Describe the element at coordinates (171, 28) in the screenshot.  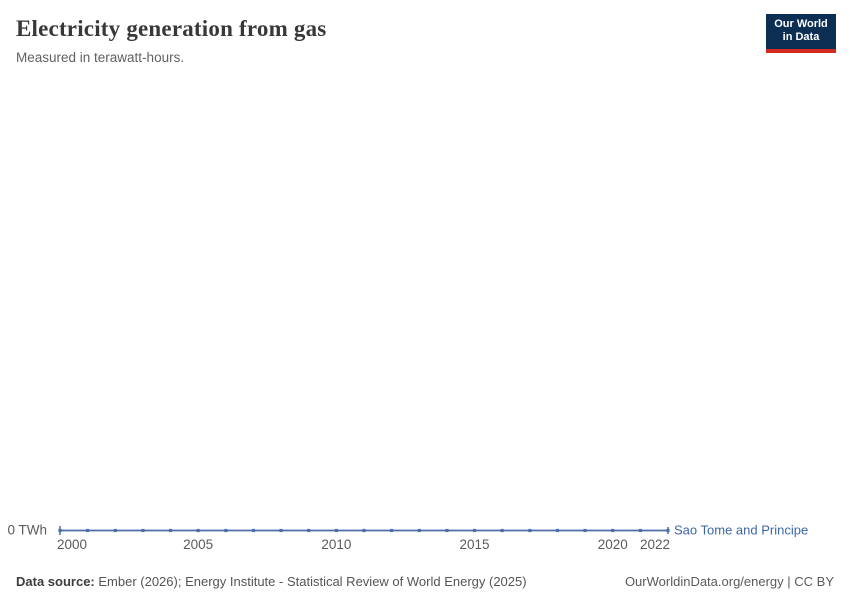
I see `page-title: Electricity generation from gas` at that location.